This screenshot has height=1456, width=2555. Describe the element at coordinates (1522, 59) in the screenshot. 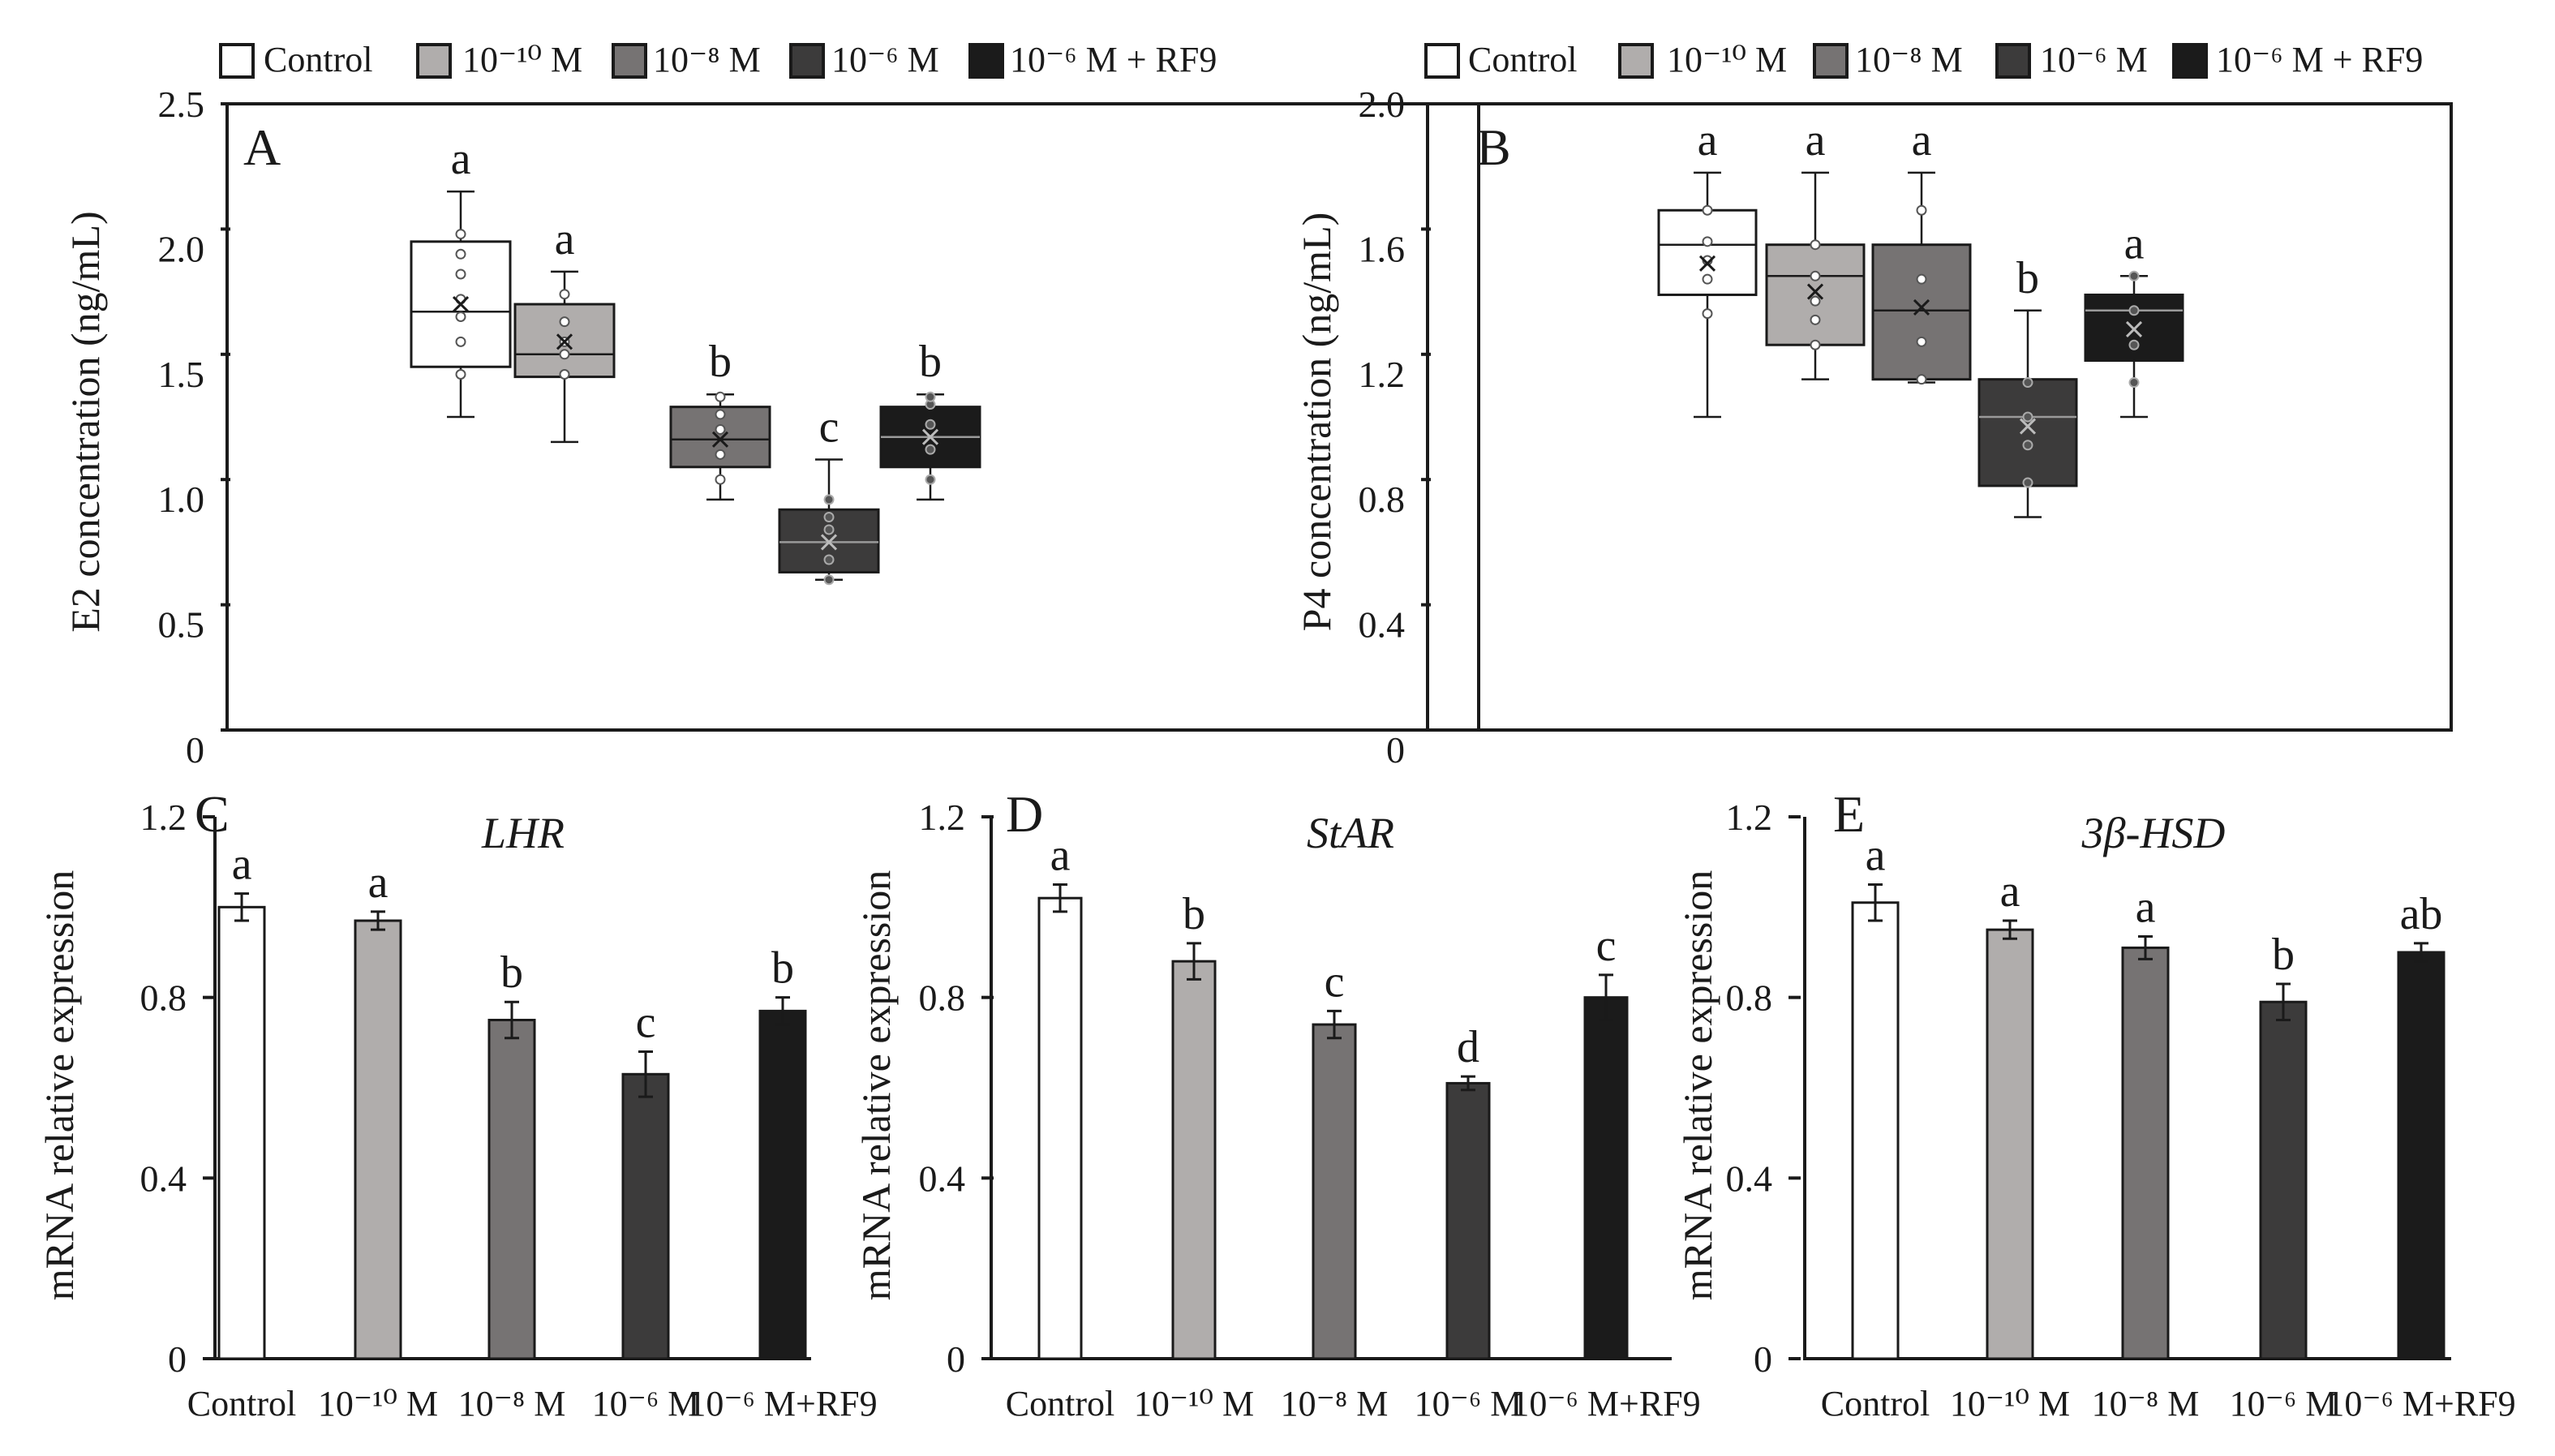

I see `legend-label-control: Control` at that location.